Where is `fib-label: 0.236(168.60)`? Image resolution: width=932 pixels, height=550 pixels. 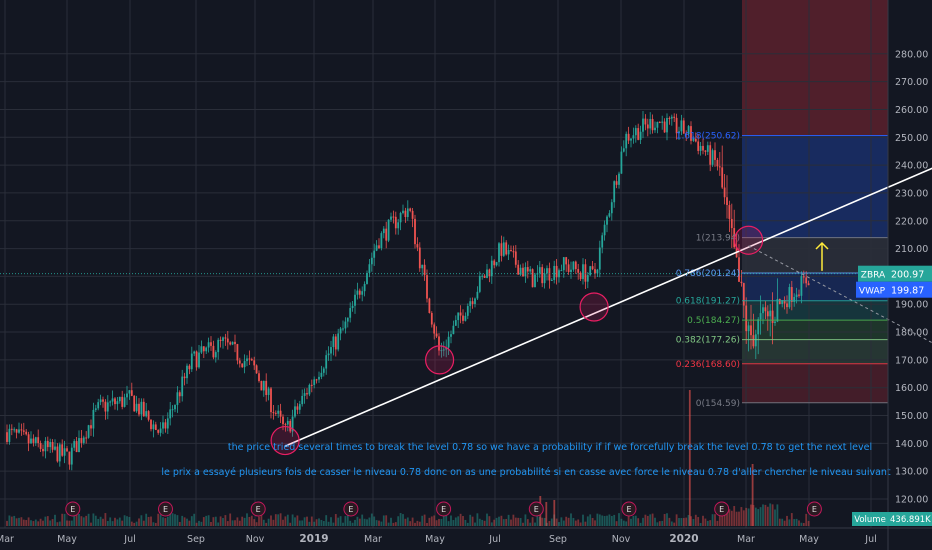
fib-label: 0.236(168.60) is located at coordinates (708, 365).